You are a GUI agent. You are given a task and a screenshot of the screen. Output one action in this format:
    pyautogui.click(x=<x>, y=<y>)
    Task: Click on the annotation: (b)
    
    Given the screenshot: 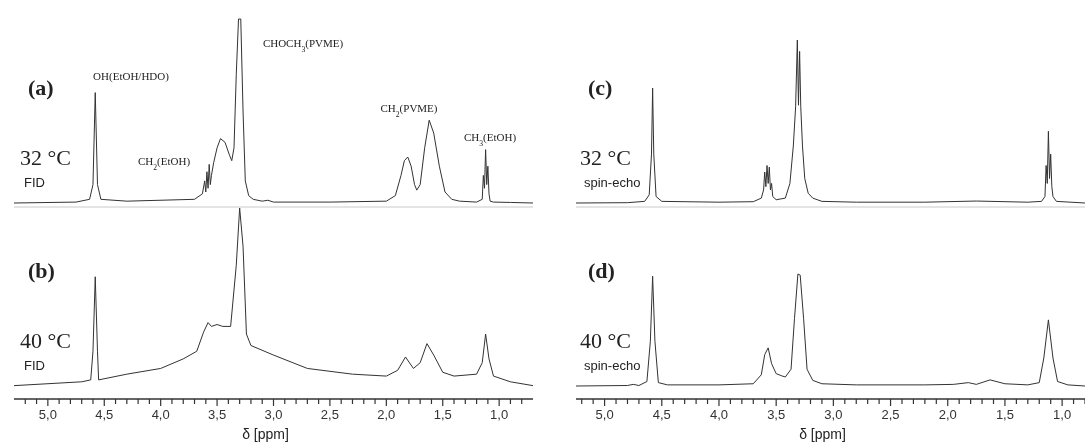 What is the action you would take?
    pyautogui.click(x=41, y=270)
    